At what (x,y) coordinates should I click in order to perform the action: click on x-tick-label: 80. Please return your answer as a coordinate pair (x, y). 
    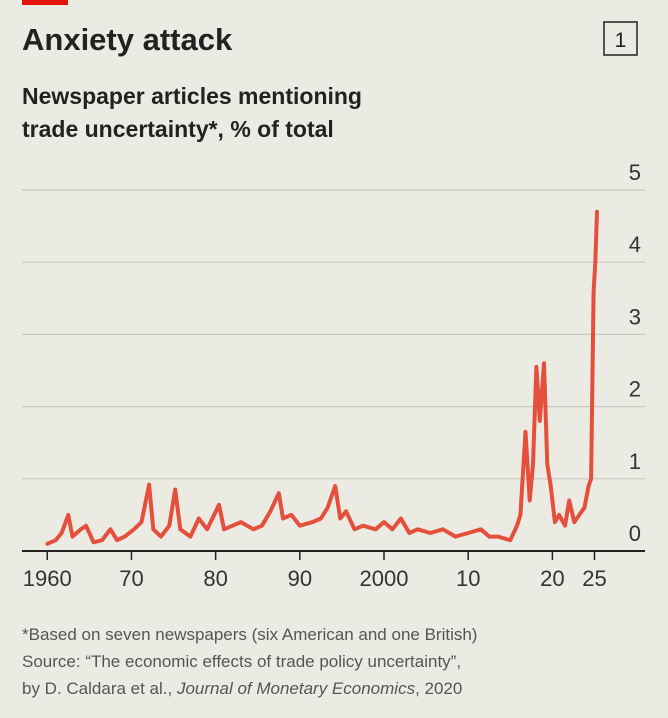
    Looking at the image, I should click on (215, 578).